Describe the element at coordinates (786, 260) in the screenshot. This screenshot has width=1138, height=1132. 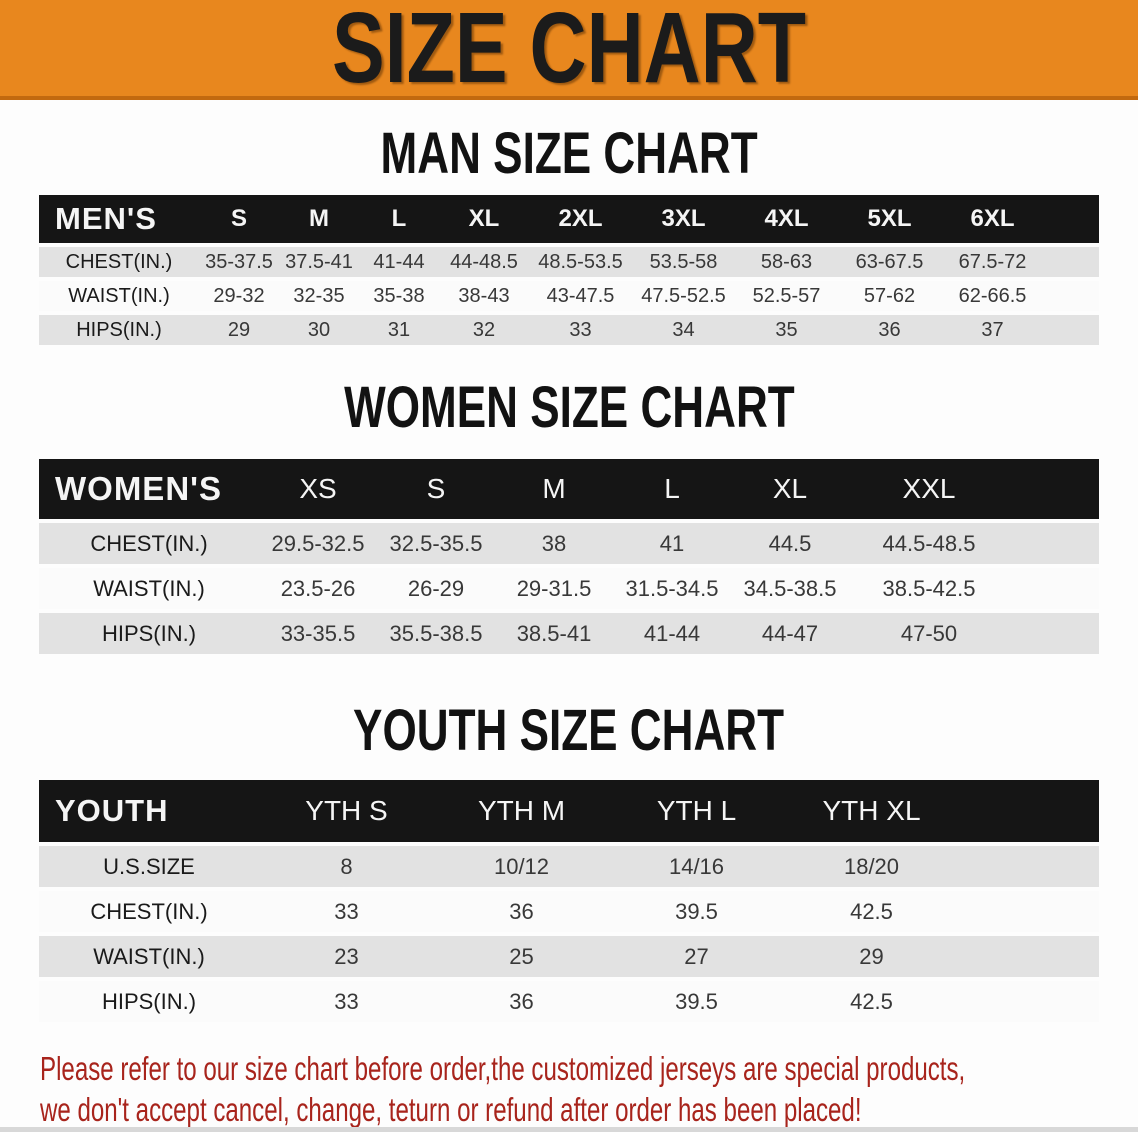
I see `size-value-cell: 58-63` at that location.